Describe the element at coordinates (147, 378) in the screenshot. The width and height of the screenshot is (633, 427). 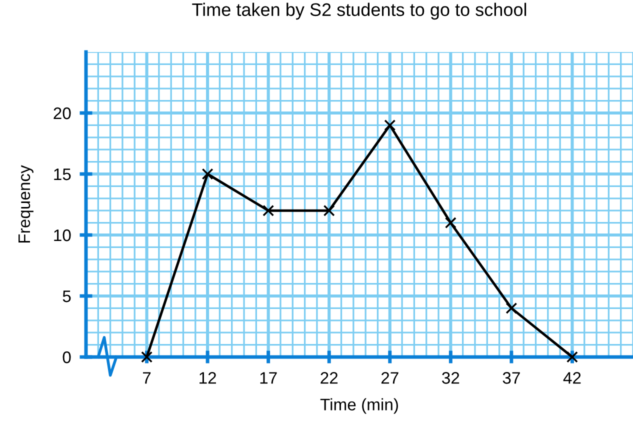
I see `x-tick-label: 7` at that location.